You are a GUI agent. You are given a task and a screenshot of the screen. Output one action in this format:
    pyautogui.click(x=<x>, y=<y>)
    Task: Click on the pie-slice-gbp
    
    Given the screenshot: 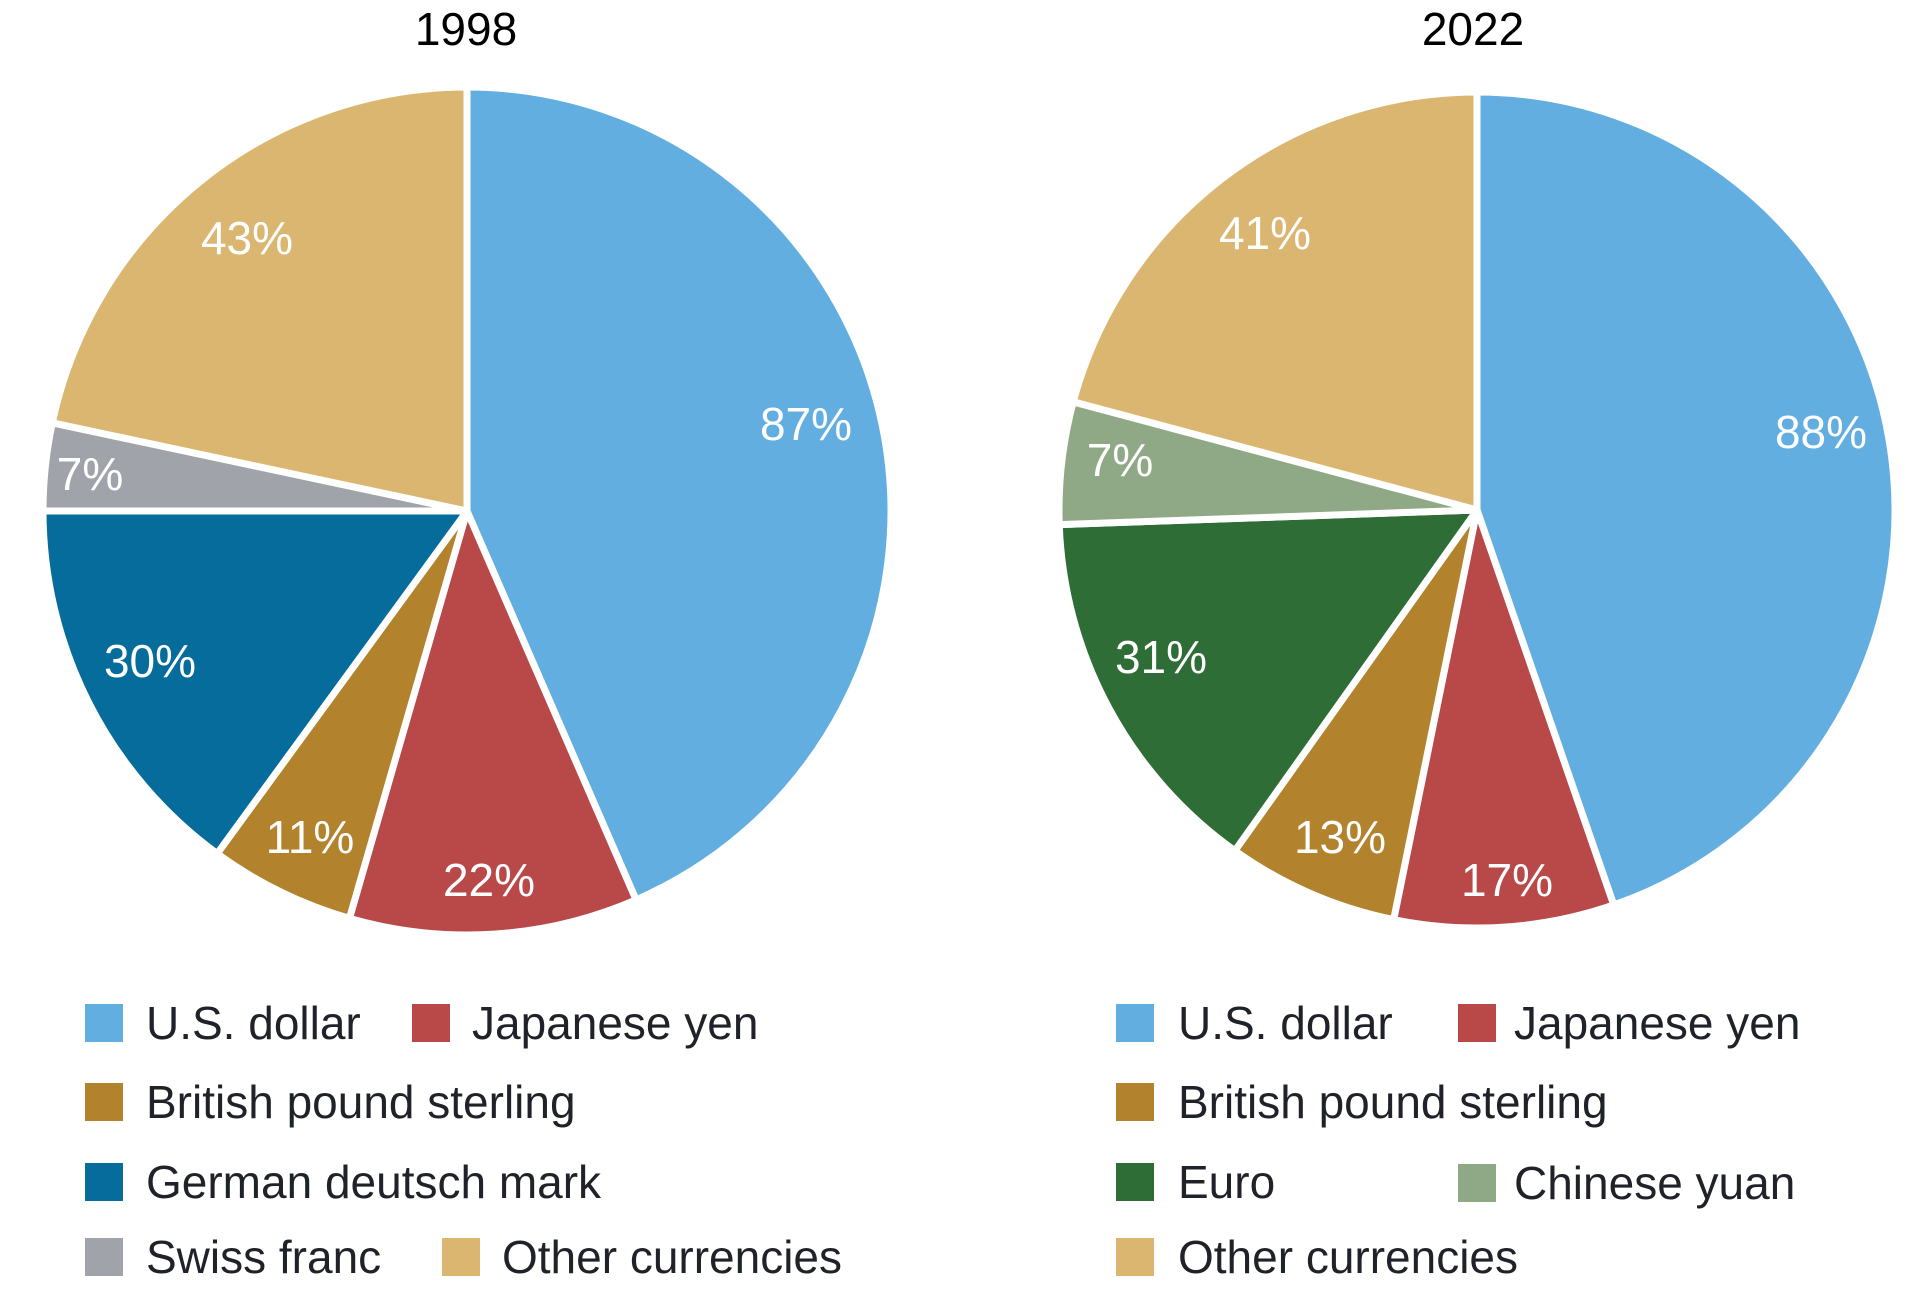 What is the action you would take?
    pyautogui.click(x=1356, y=715)
    